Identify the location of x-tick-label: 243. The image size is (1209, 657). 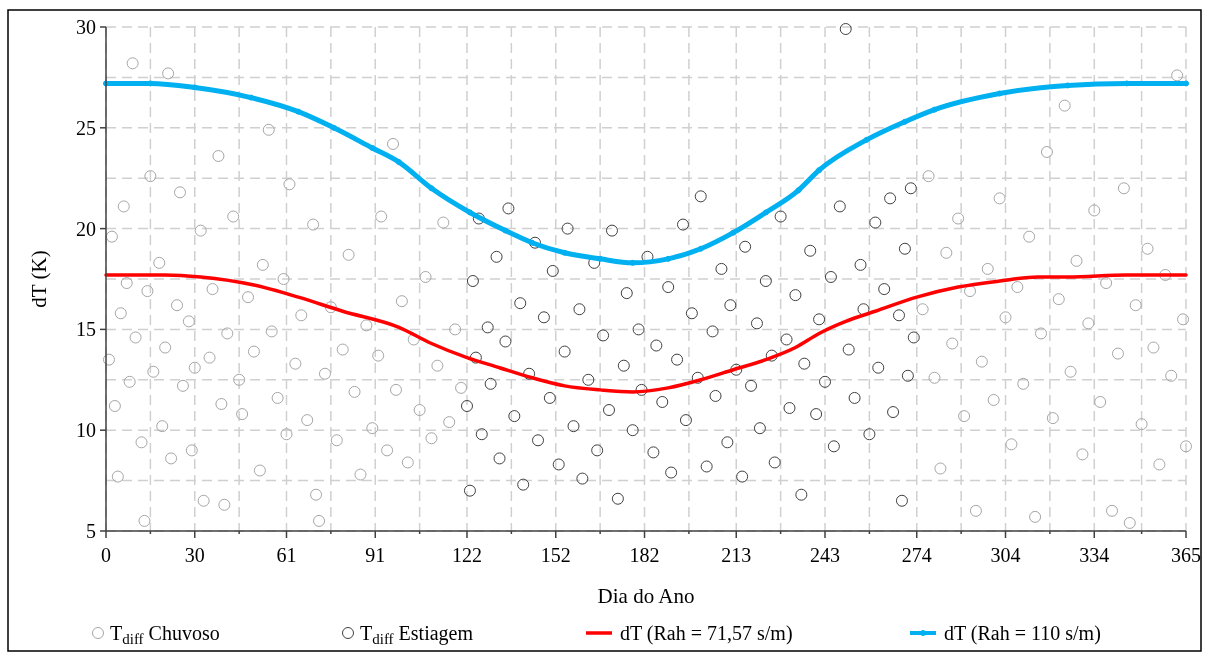
(825, 555).